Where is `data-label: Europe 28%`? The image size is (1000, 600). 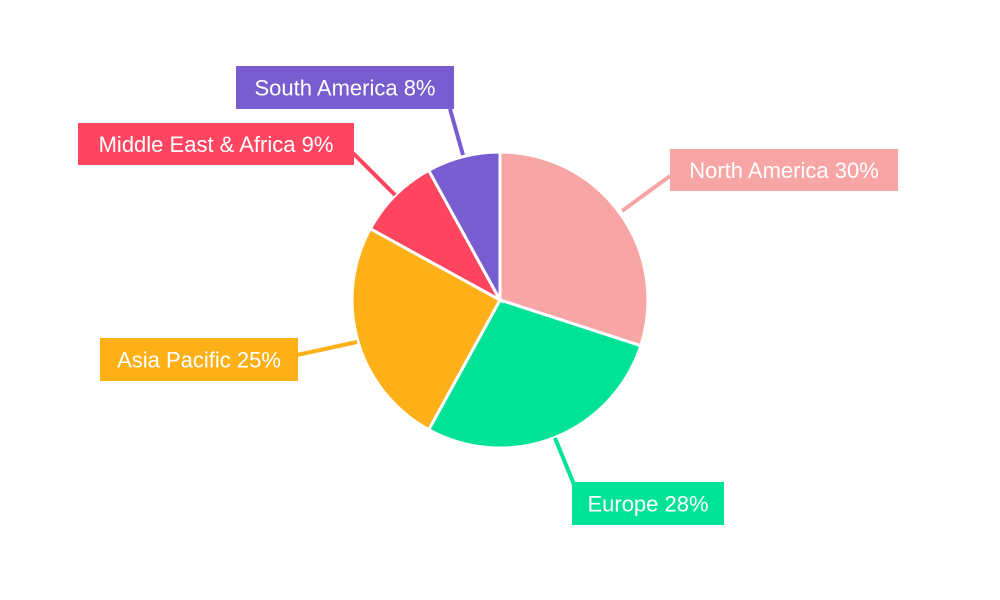
data-label: Europe 28% is located at coordinates (647, 504).